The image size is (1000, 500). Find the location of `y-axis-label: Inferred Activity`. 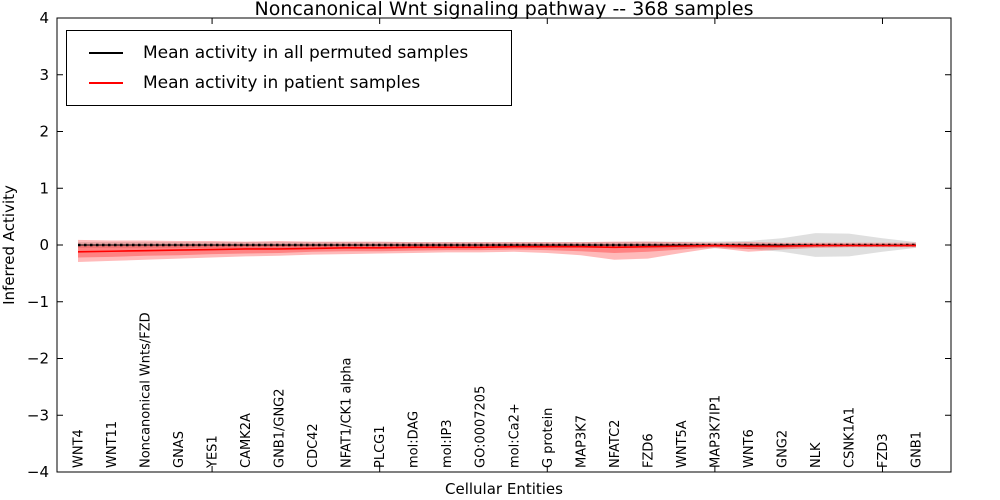

y-axis-label: Inferred Activity is located at coordinates (9, 245).